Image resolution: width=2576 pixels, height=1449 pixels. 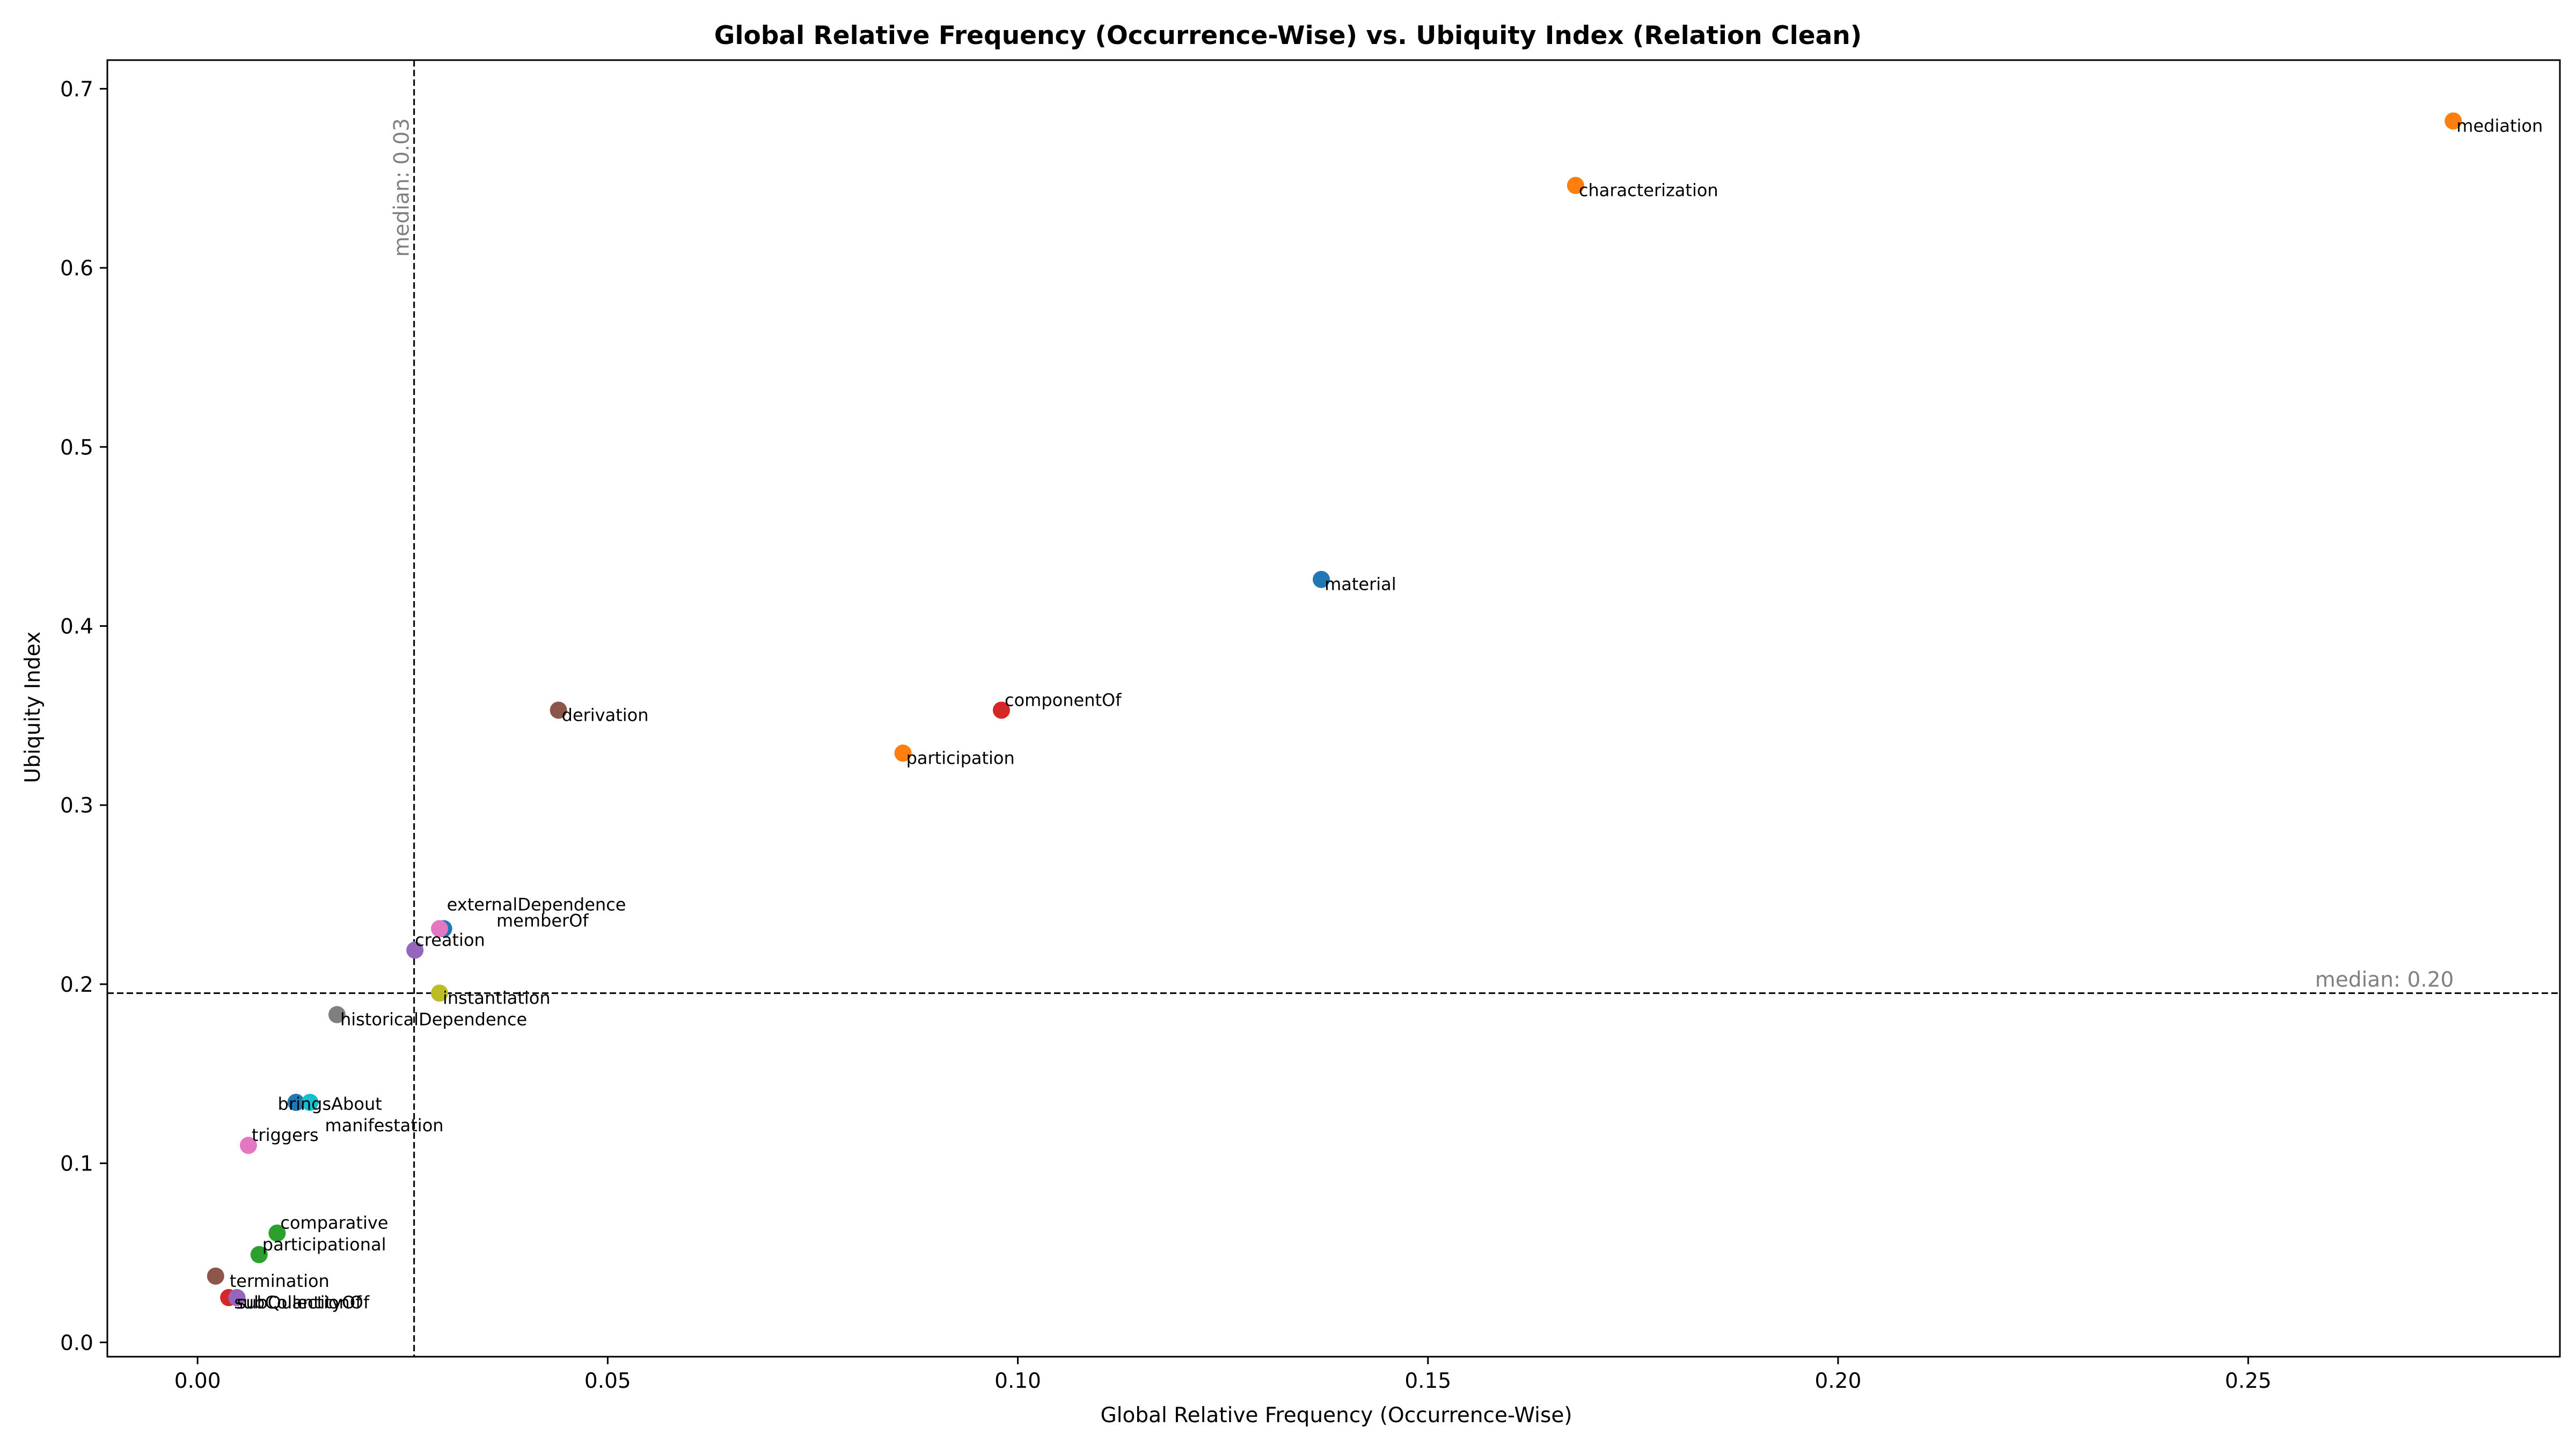 What do you see at coordinates (450, 940) in the screenshot?
I see `point-label-creation: creation` at bounding box center [450, 940].